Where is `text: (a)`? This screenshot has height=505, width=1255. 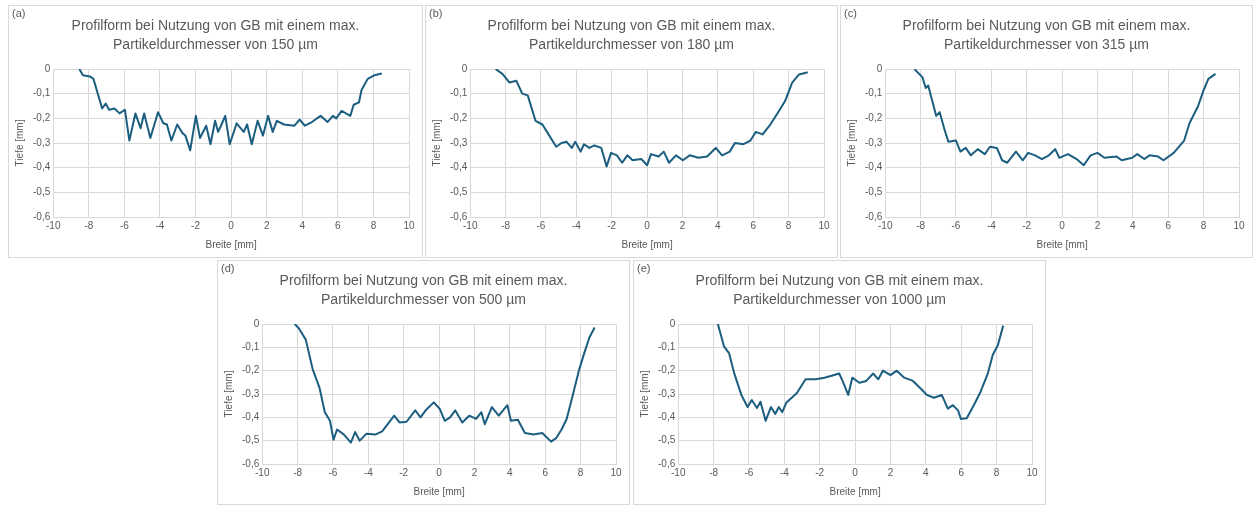 text: (a) is located at coordinates (19, 13).